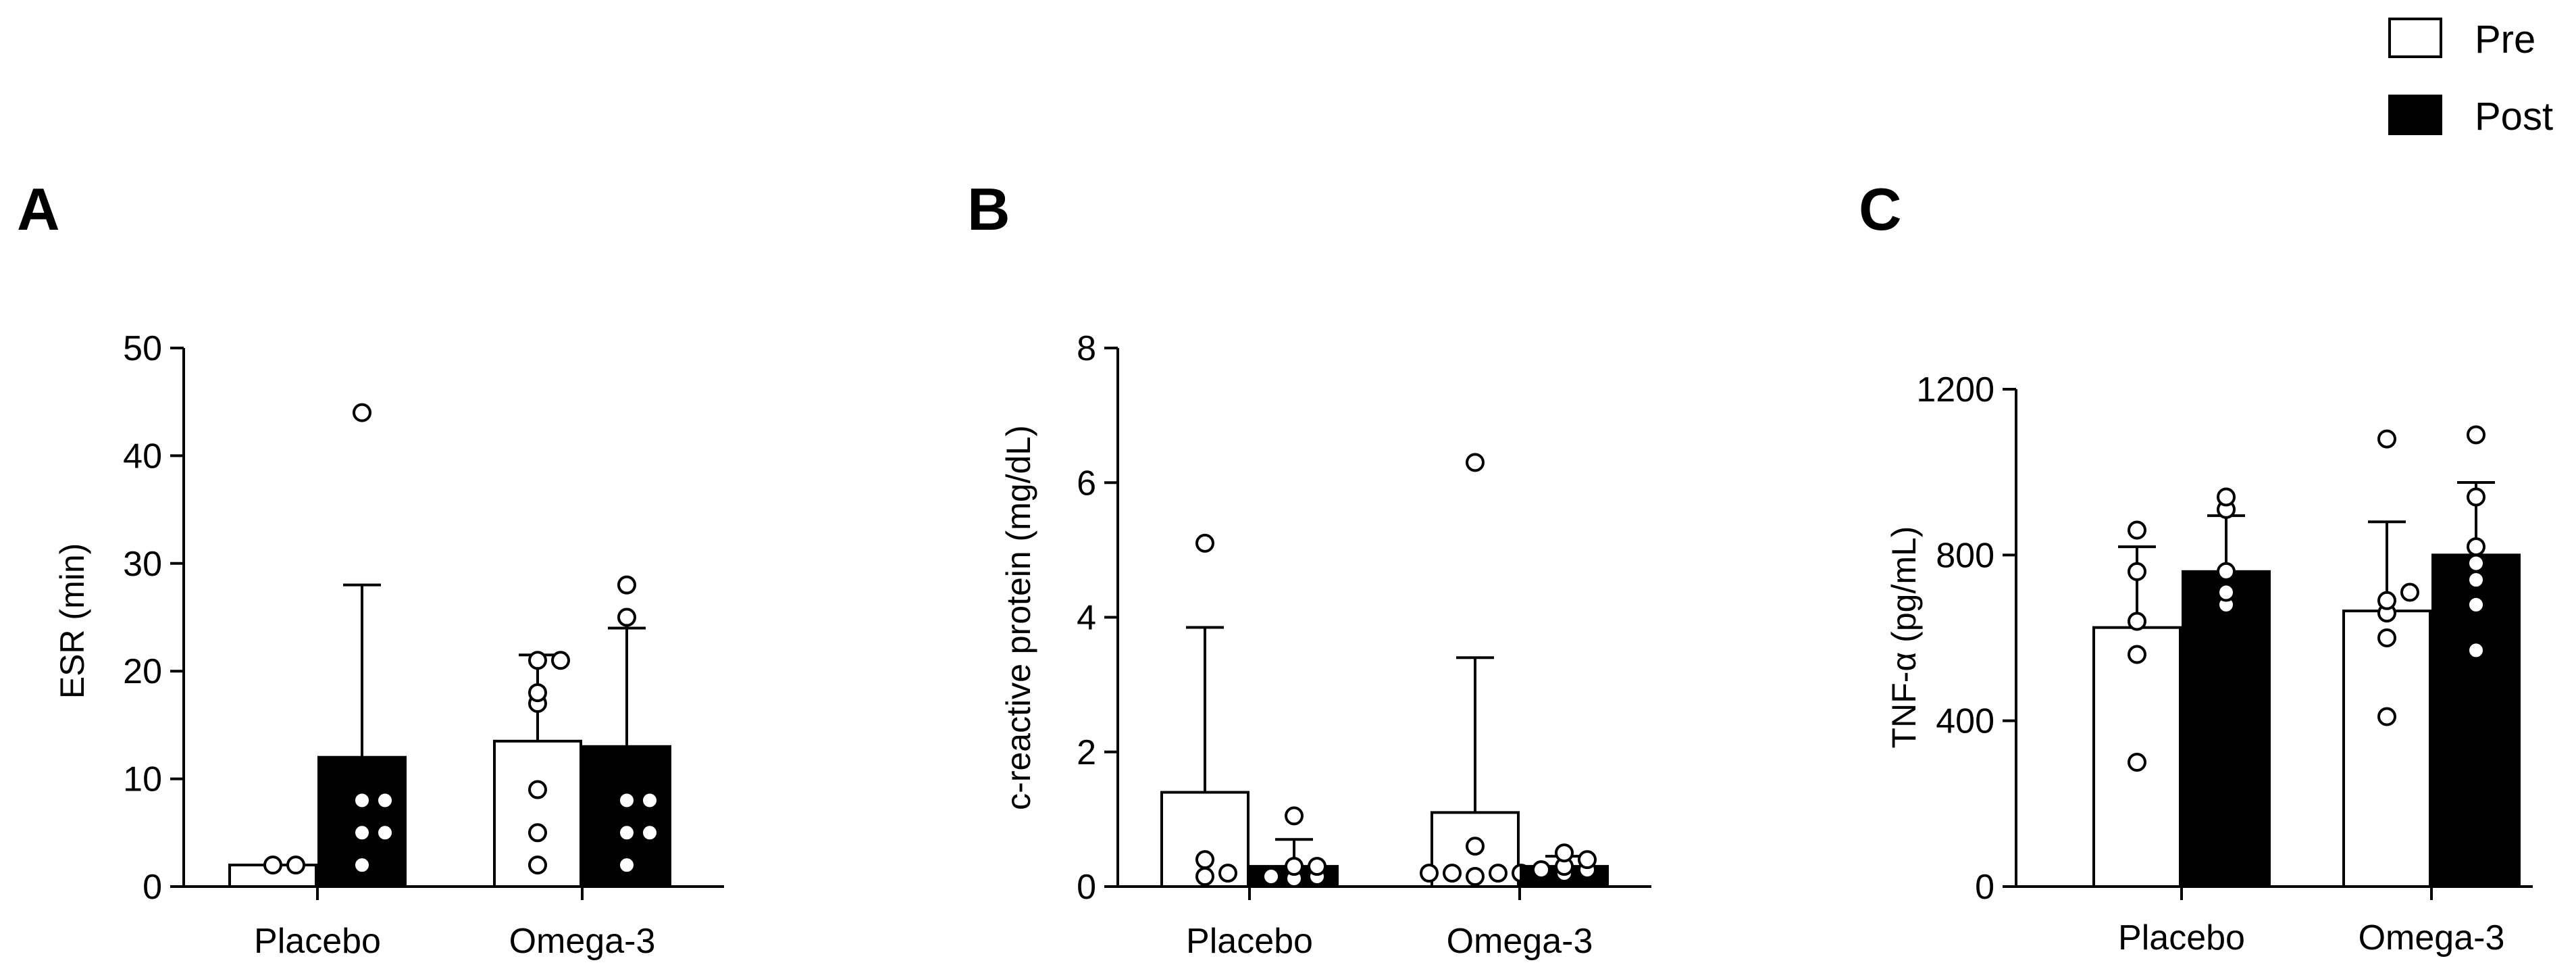  What do you see at coordinates (1880, 209) in the screenshot?
I see `panel-c-letter: C` at bounding box center [1880, 209].